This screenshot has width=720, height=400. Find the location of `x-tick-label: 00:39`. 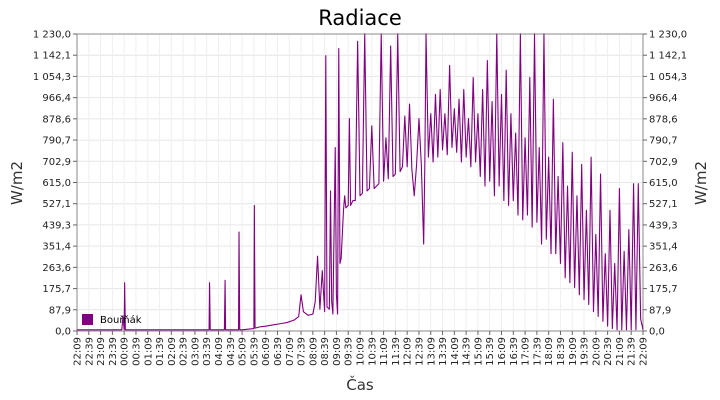

x-tick-label: 00:39 is located at coordinates (136, 351).